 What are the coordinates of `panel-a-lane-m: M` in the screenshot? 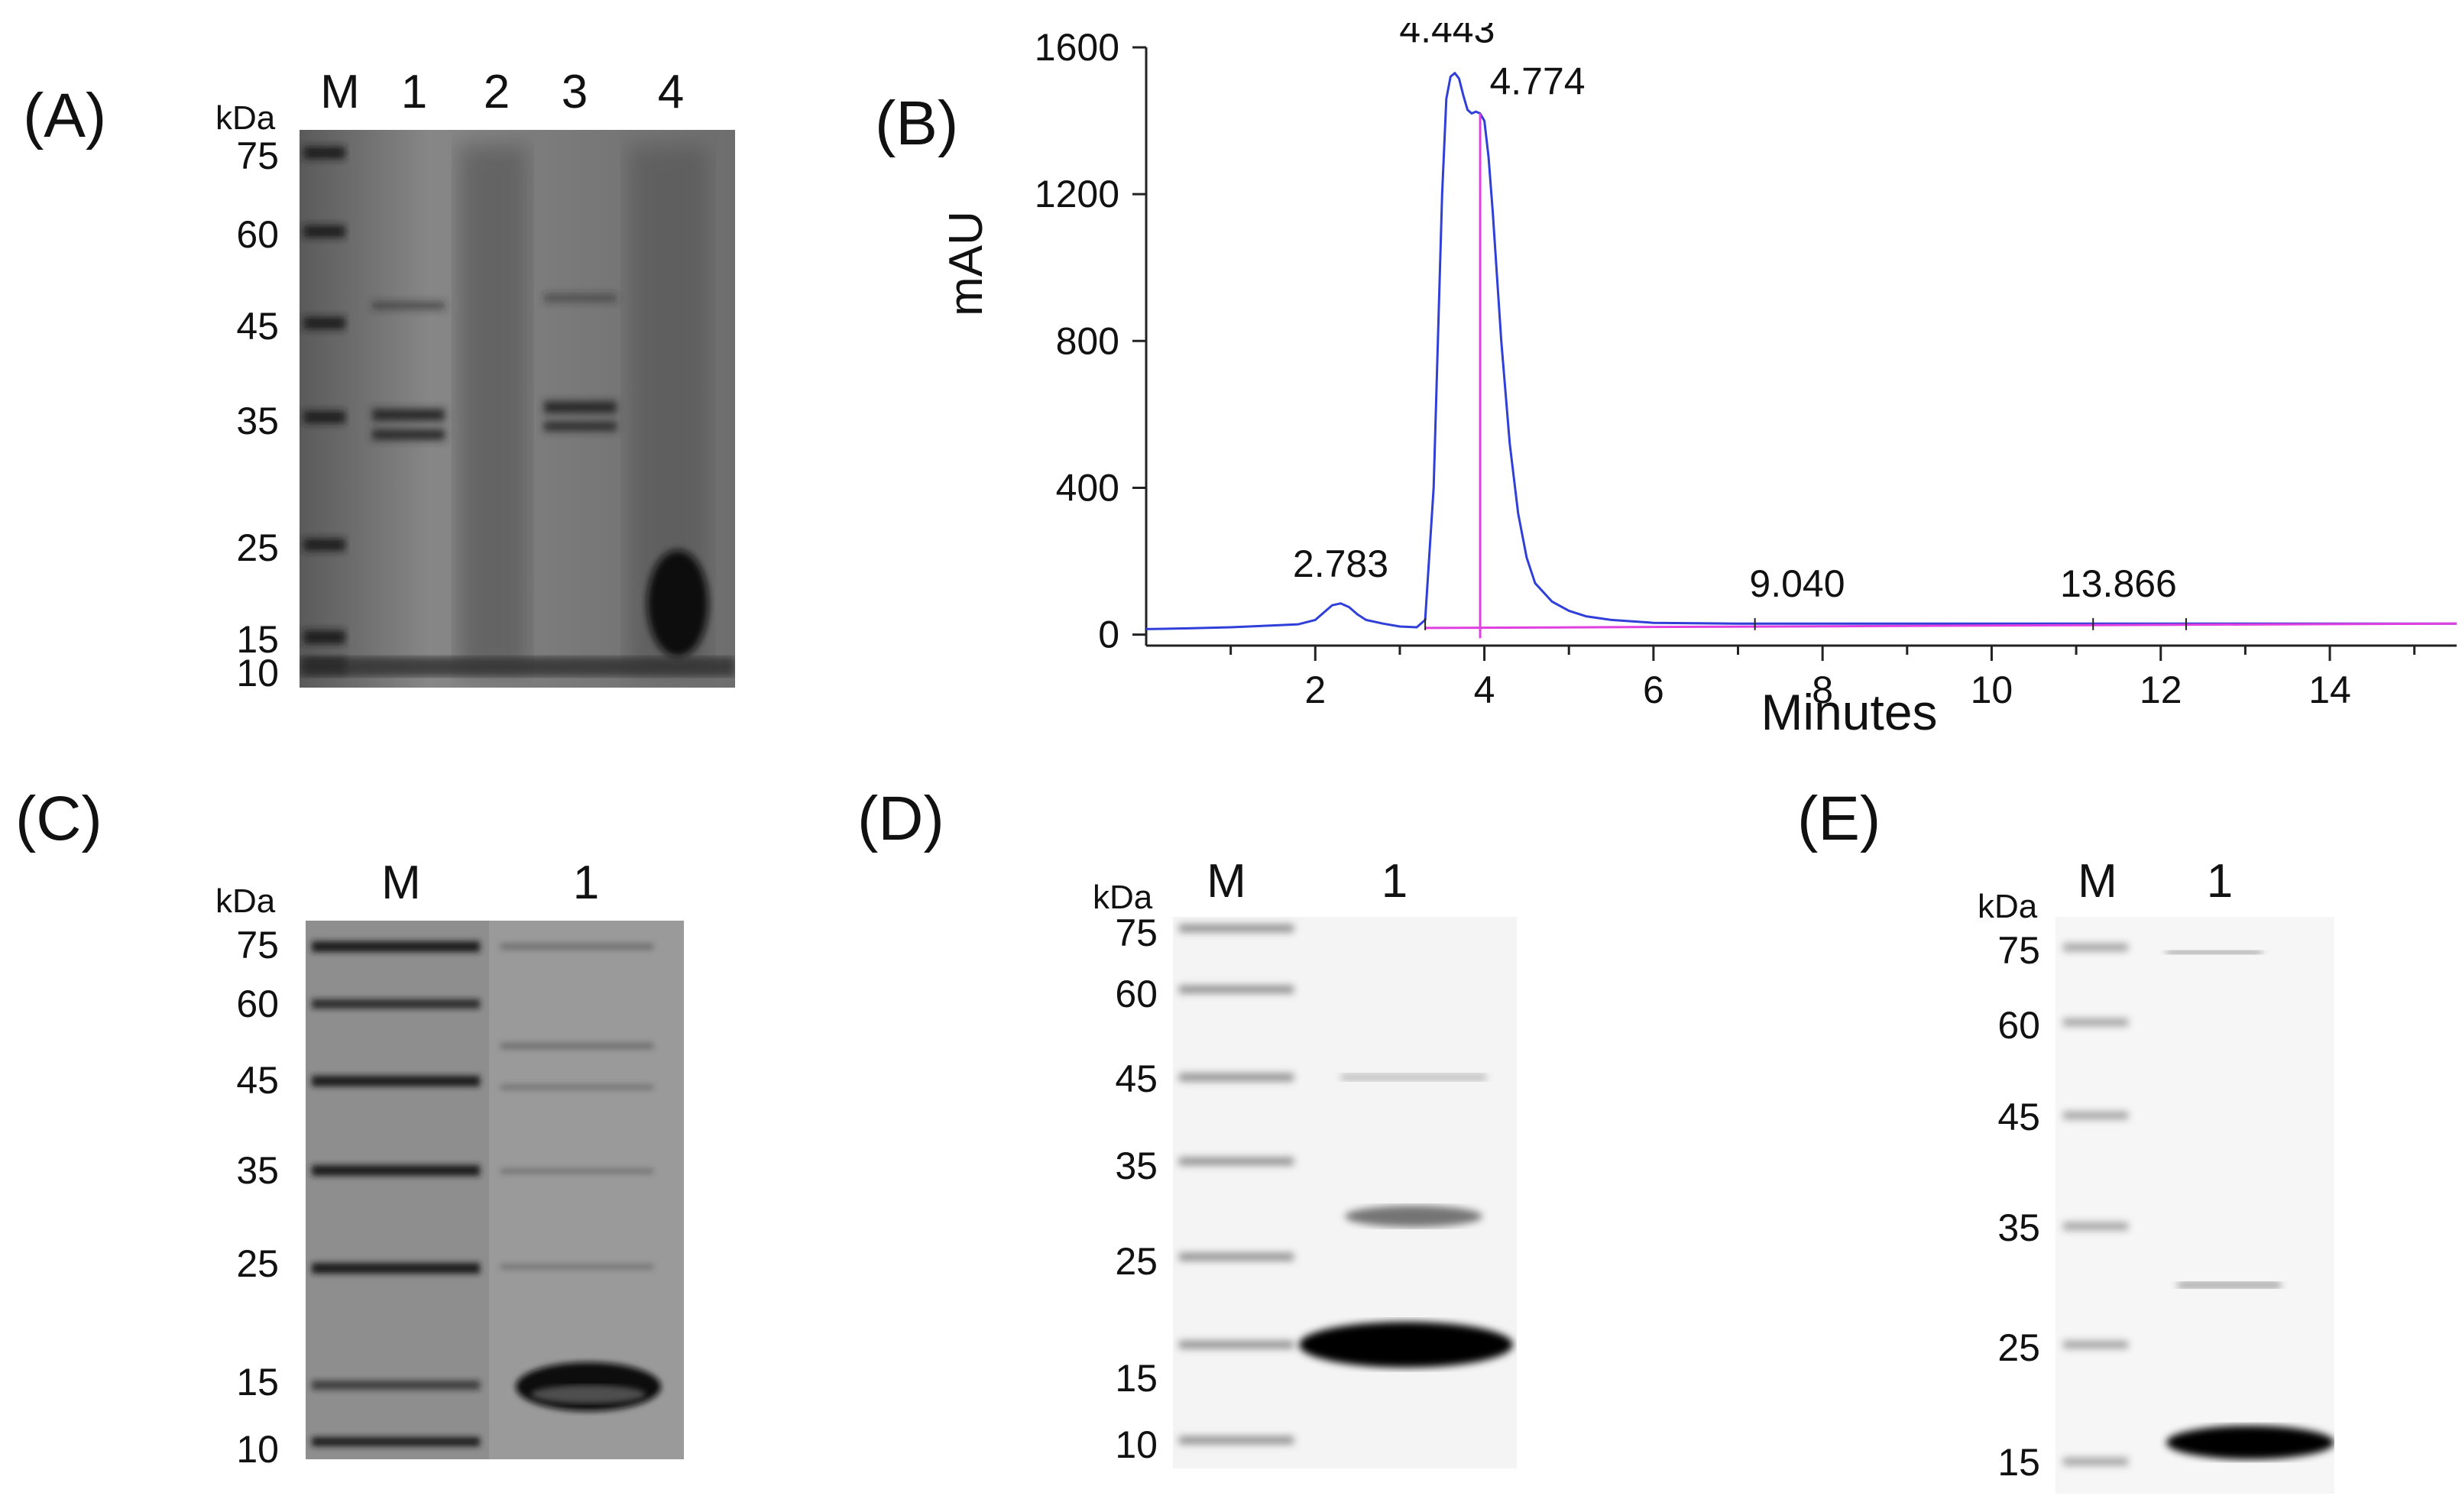 It's located at (340, 92).